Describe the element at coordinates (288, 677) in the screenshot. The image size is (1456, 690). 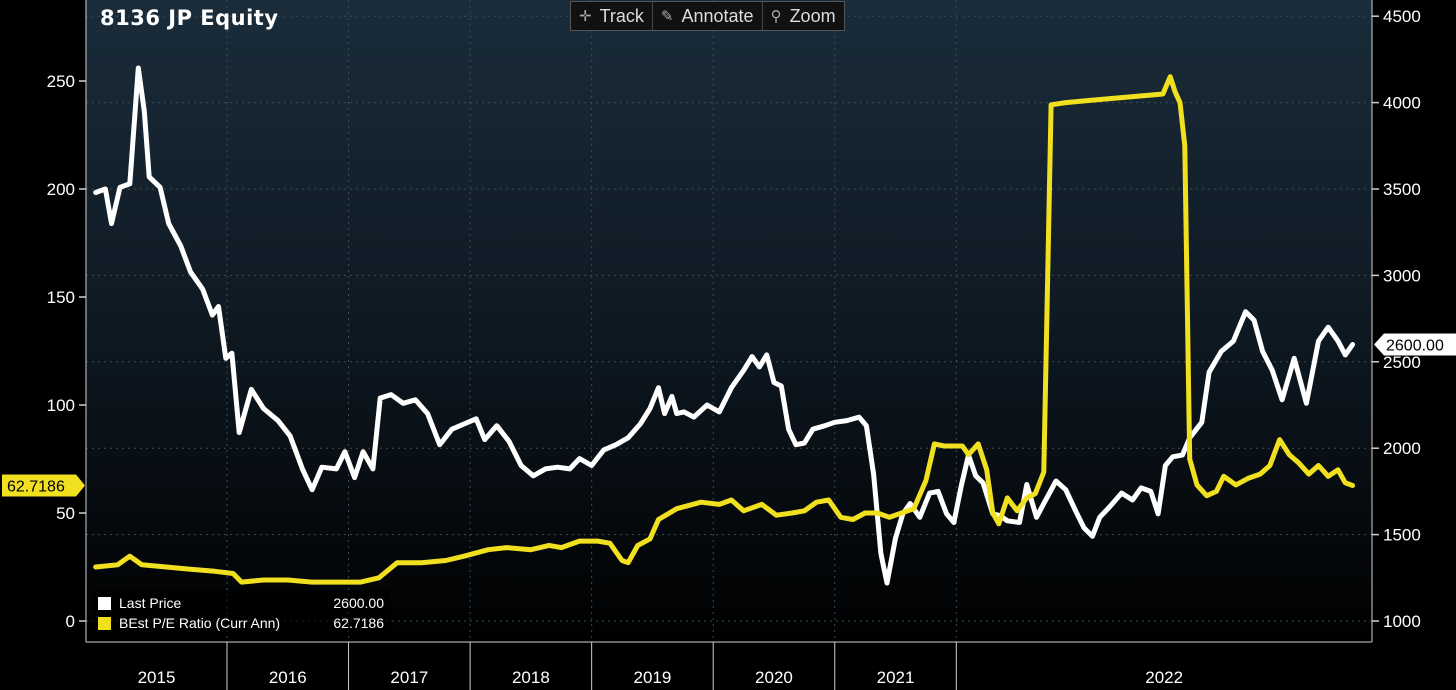
I see `year-label: 2016` at that location.